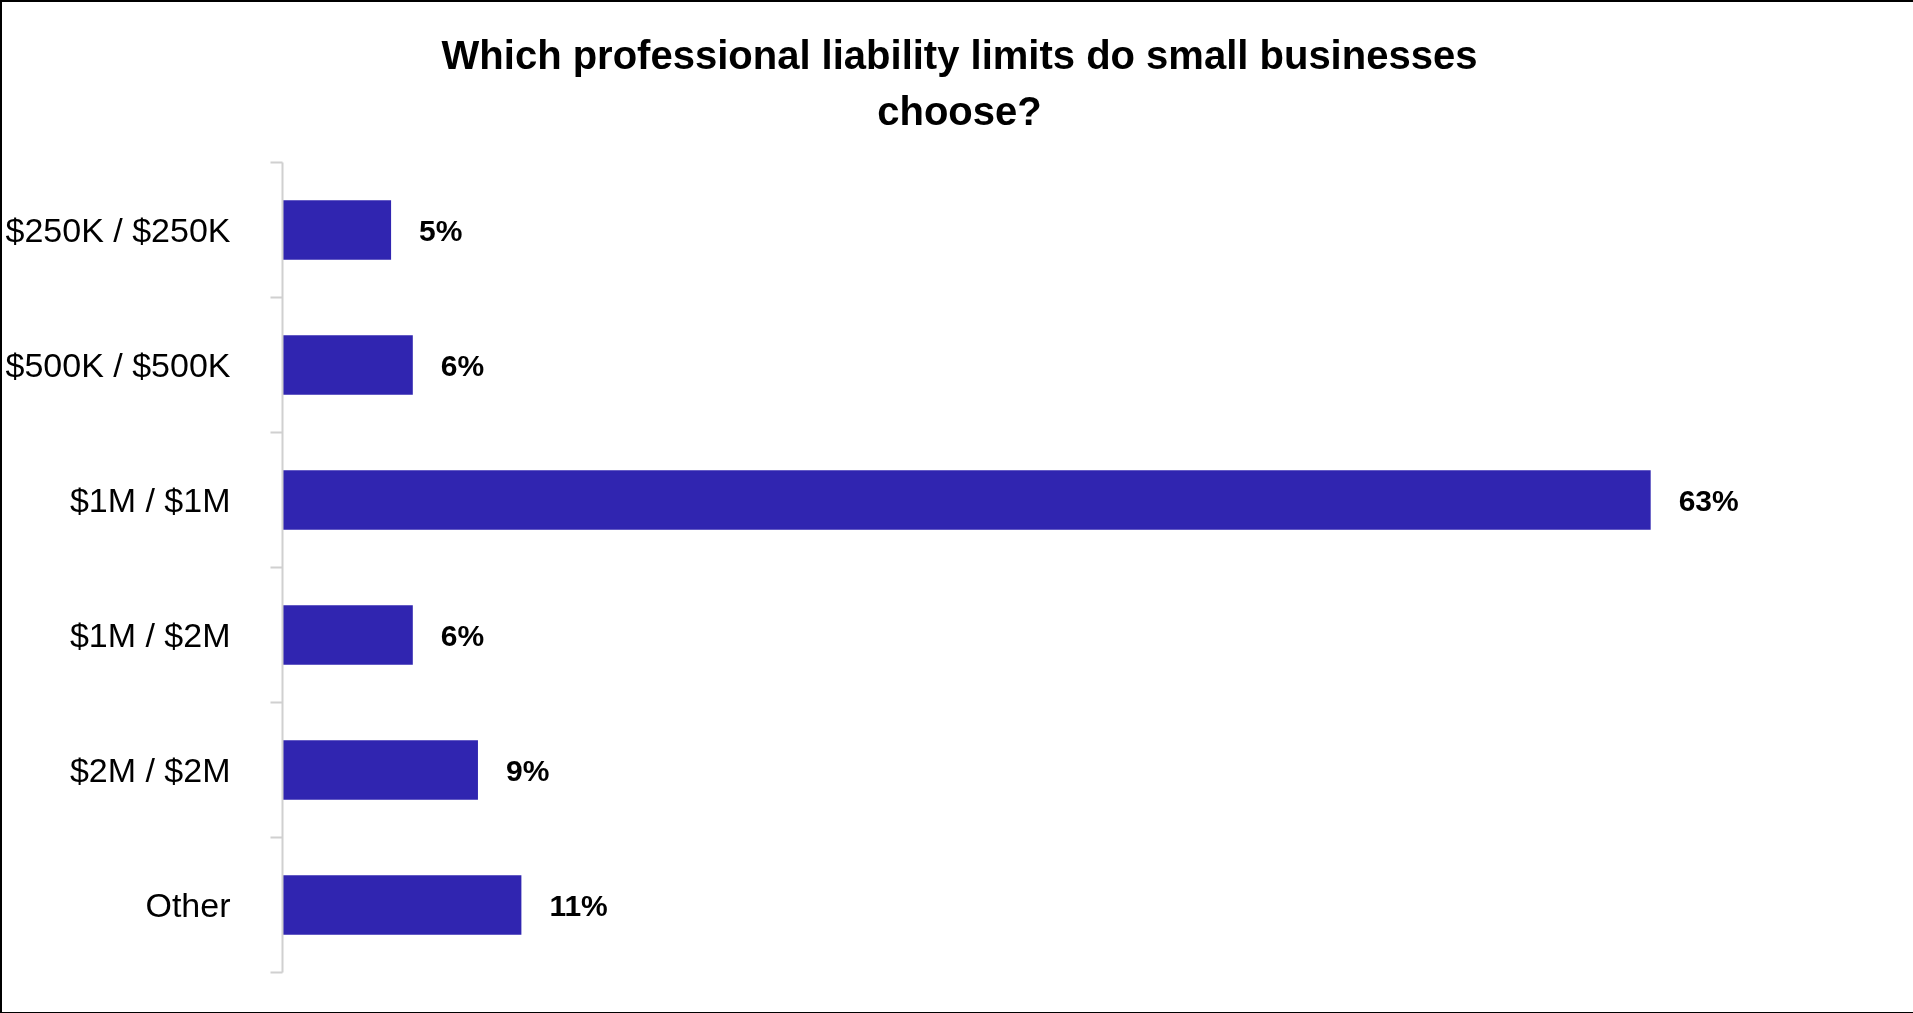 This screenshot has width=1913, height=1013. What do you see at coordinates (959, 83) in the screenshot?
I see `chart-title: Which professional liability limits do small businesses choose?` at bounding box center [959, 83].